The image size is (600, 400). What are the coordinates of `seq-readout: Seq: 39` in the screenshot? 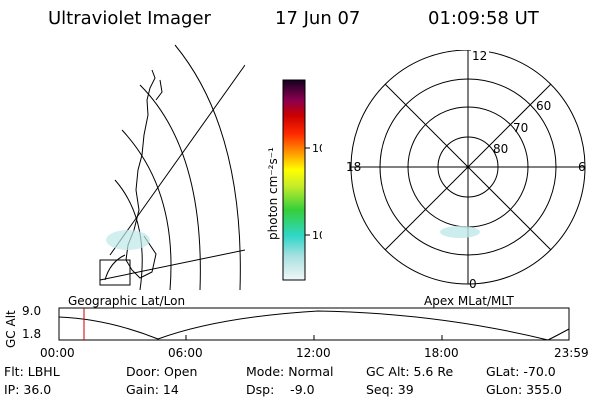 It's located at (390, 389).